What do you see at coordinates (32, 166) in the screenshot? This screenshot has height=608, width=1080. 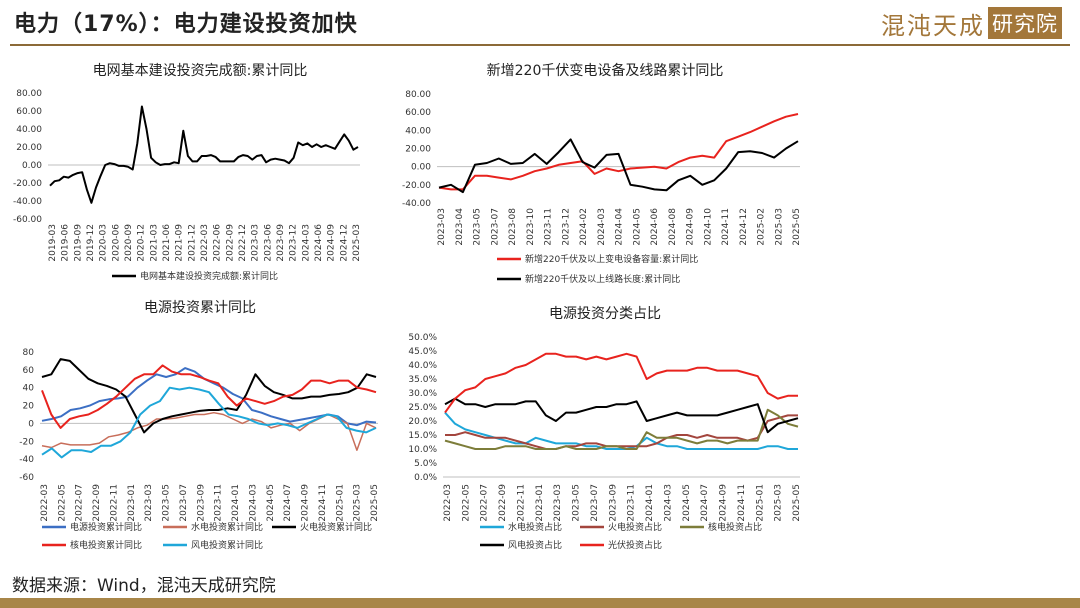 I see `y-tick-label: 0.00` at bounding box center [32, 166].